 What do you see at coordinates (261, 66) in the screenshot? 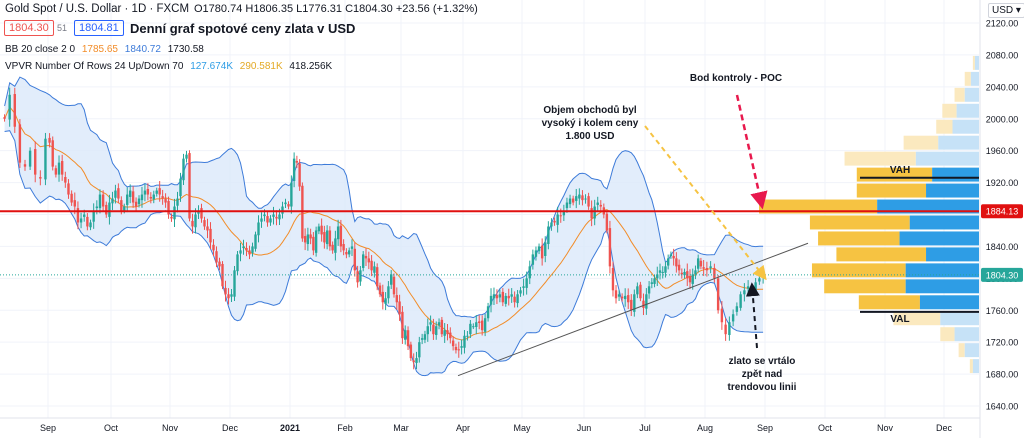
I see `vpvr-down-value: 290.581K` at bounding box center [261, 66].